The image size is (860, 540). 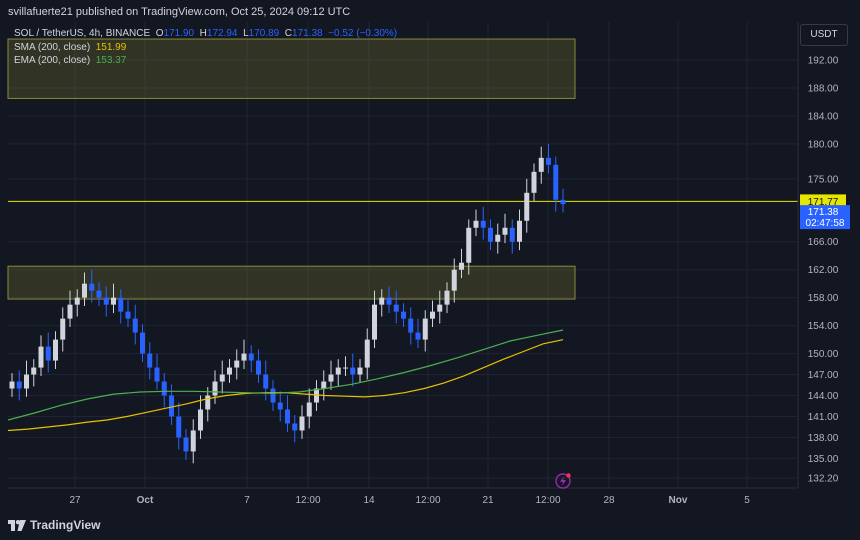 What do you see at coordinates (823, 354) in the screenshot?
I see `y-tick-9: 150.00` at bounding box center [823, 354].